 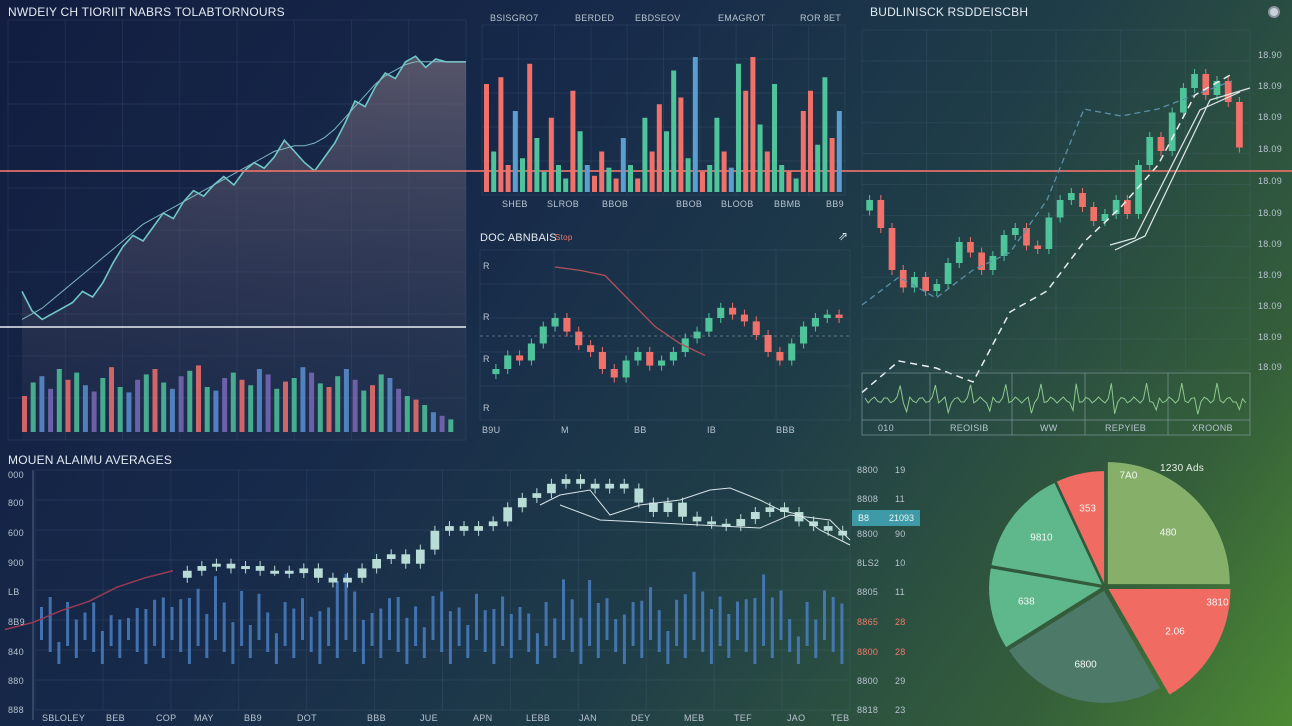 I want to click on pie-slice-label: 3810, so click(x=1217, y=603).